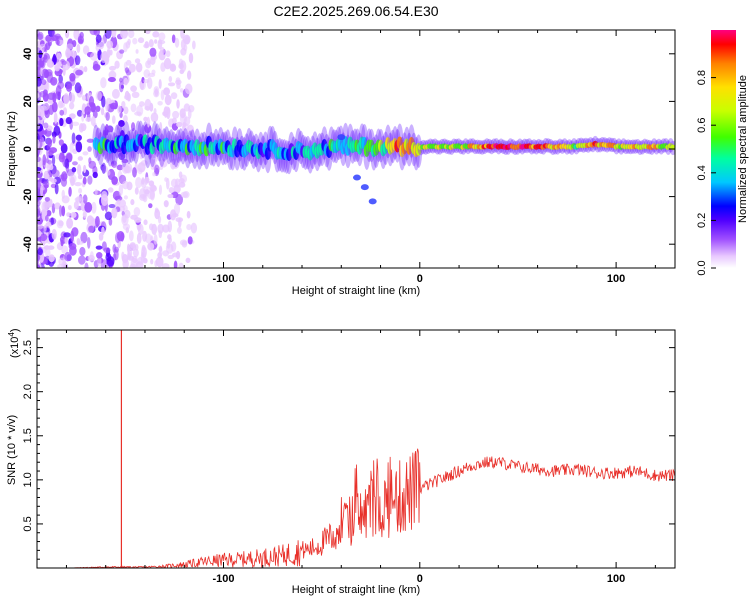 The width and height of the screenshot is (750, 600). I want to click on spectrogram-x-label: Height of straight line (km), so click(356, 291).